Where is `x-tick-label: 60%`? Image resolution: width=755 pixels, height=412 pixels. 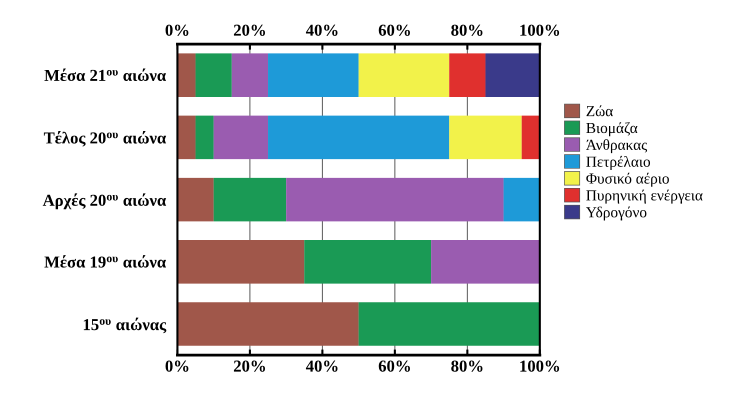 x-tick-label: 60% is located at coordinates (394, 366).